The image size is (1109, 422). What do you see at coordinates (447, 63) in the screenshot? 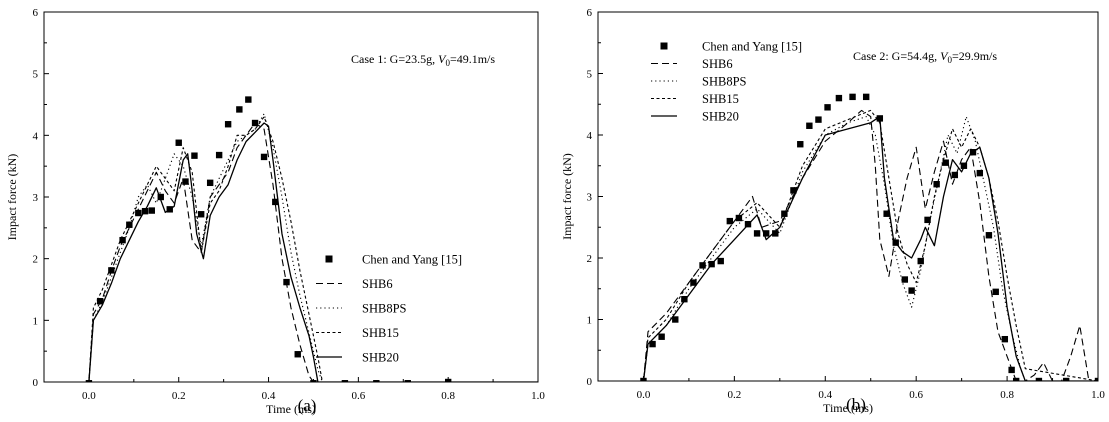
I see `case-annotation-v-sub: 0` at bounding box center [447, 63].